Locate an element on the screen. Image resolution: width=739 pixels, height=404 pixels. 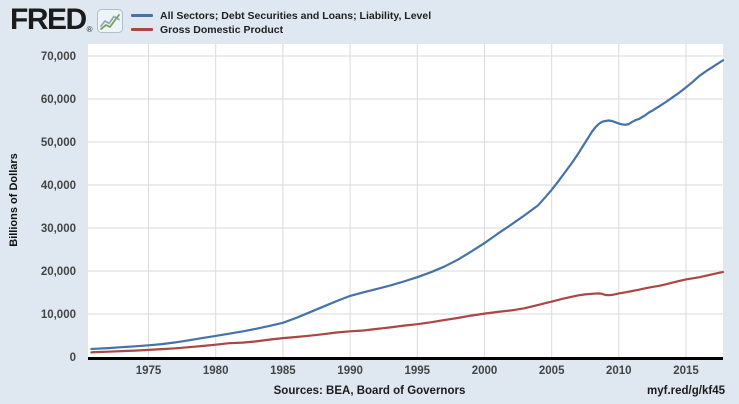
sources-label: Sources: BEA, Board of Governors is located at coordinates (369, 391).